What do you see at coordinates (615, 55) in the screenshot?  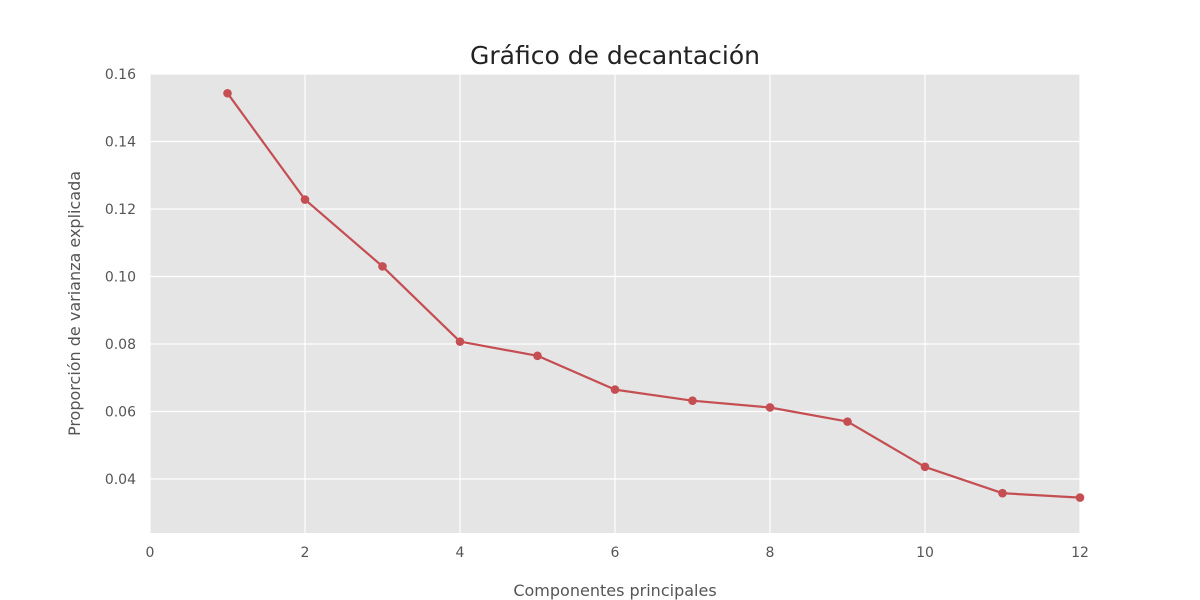 I see `chart-title: Gráfico de decantación` at bounding box center [615, 55].